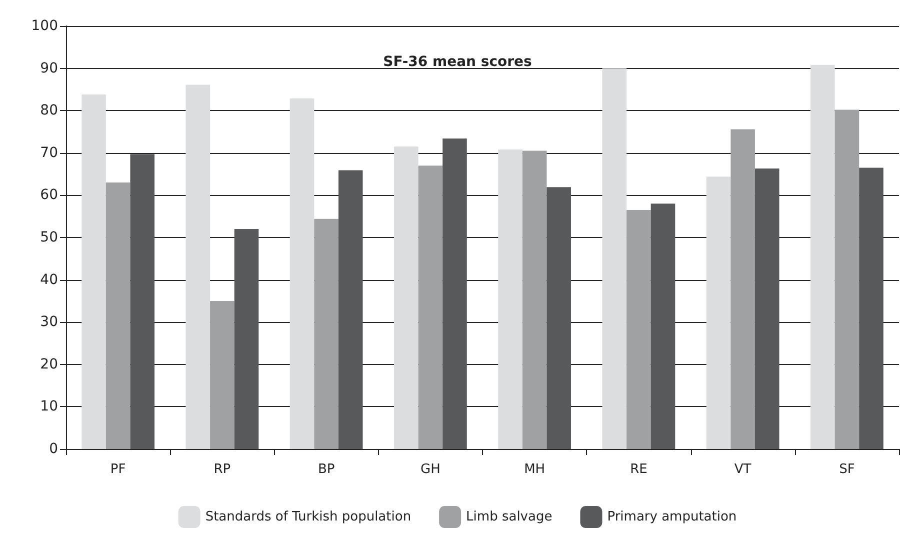 This screenshot has height=549, width=915. I want to click on legend-label: Standards of Turkish population, so click(308, 517).